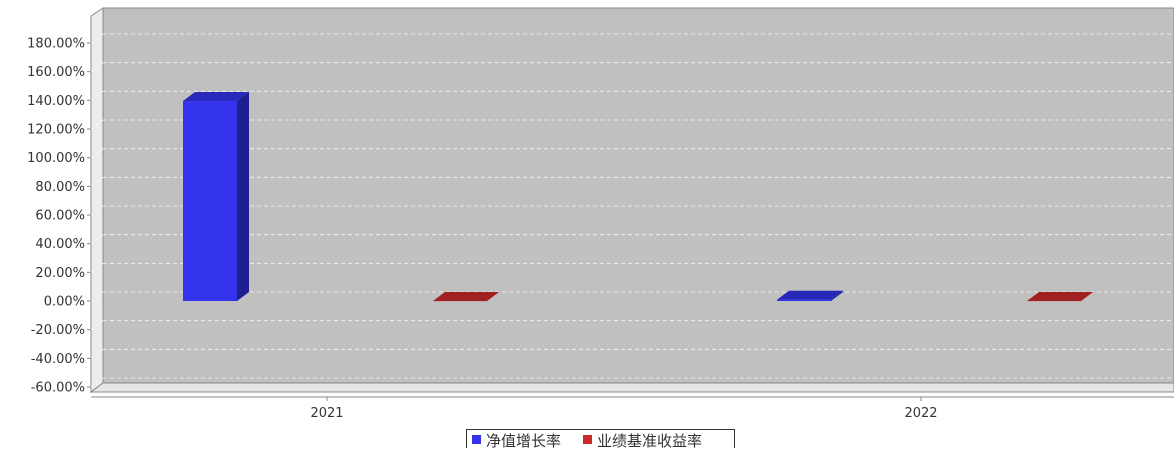  I want to click on y-tick-label: -60.00%, so click(58, 388).